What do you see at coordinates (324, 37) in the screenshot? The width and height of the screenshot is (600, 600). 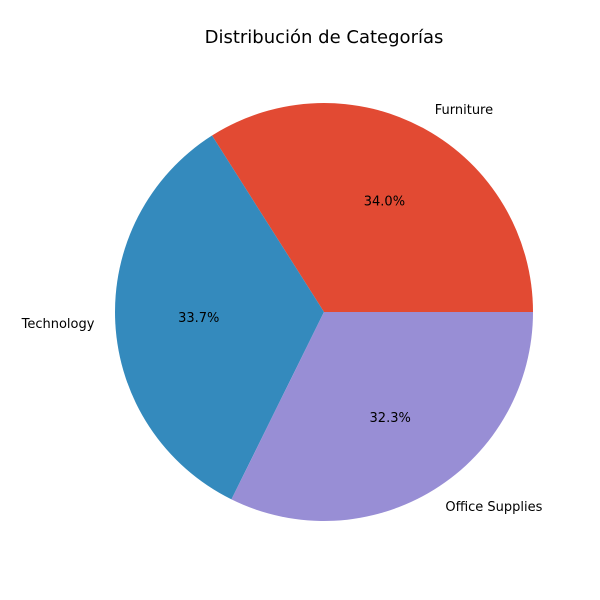 I see `chart-title: Distribución de Categorías` at bounding box center [324, 37].